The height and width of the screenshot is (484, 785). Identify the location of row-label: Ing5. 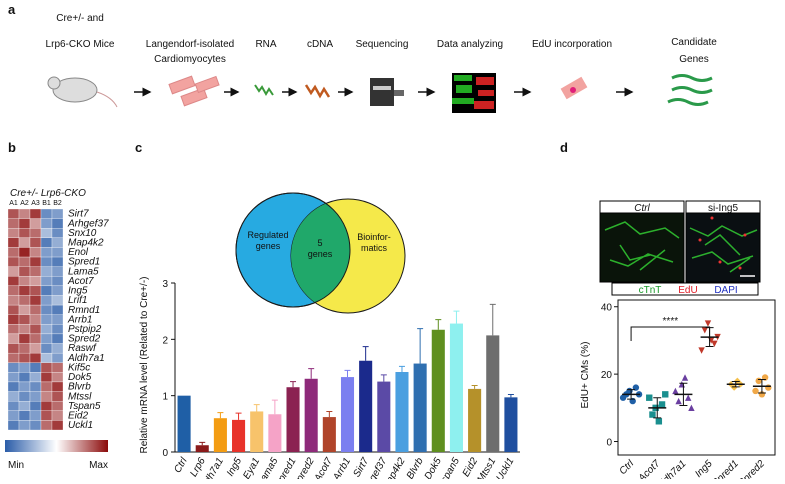
(78, 291).